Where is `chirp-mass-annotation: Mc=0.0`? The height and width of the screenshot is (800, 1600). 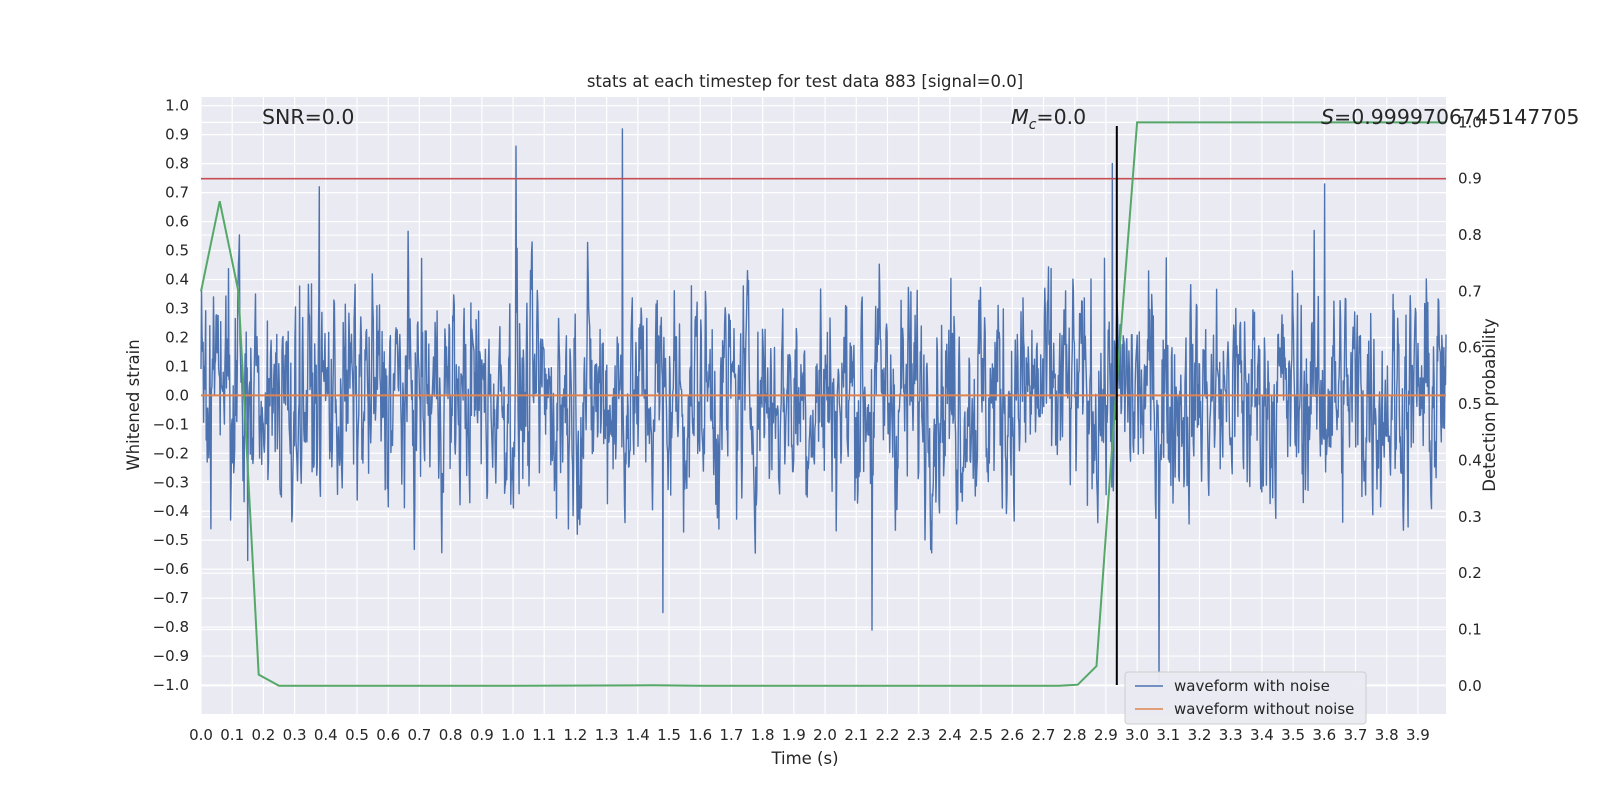 chirp-mass-annotation: Mc=0.0 is located at coordinates (1048, 119).